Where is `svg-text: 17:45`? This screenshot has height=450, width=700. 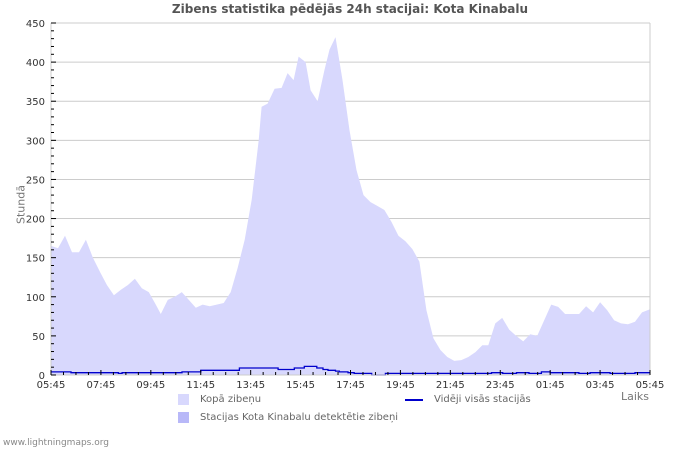 svg-text: 17:45 is located at coordinates (350, 385).